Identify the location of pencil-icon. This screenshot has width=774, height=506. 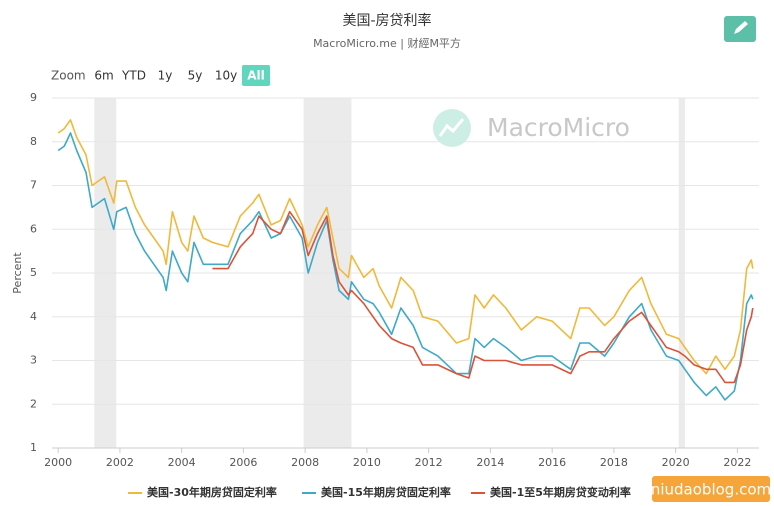
(741, 27).